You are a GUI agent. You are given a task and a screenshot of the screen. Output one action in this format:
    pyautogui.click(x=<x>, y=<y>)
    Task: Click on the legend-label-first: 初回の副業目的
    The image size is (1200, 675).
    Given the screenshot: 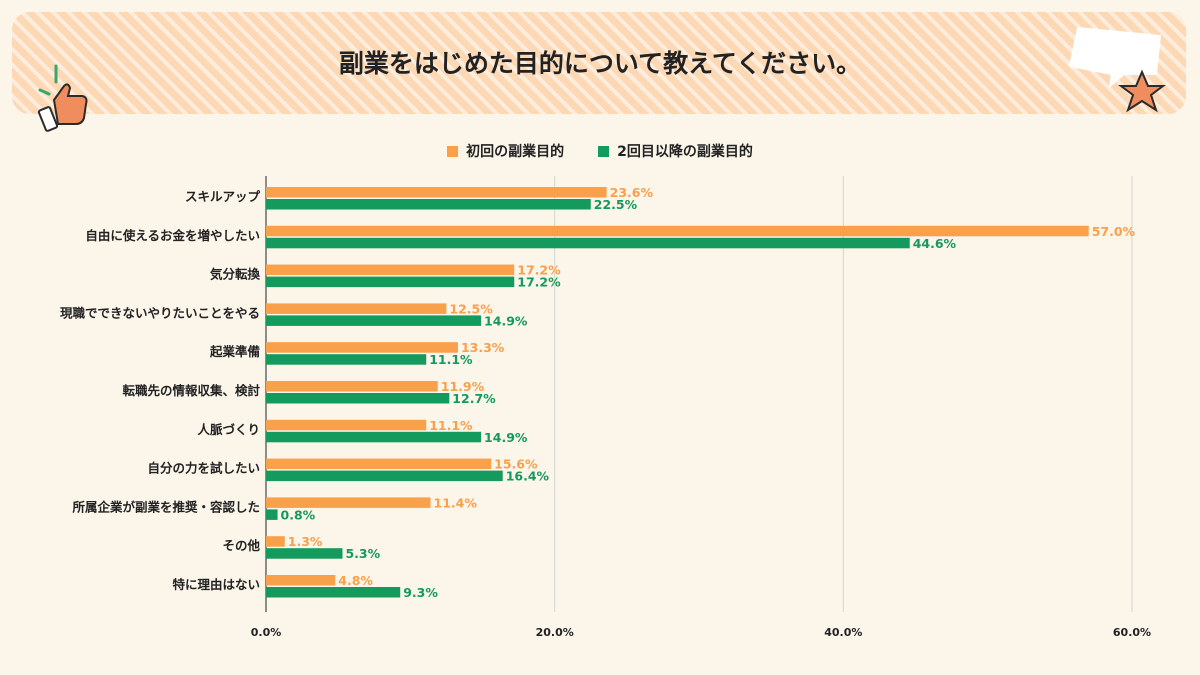 What is the action you would take?
    pyautogui.click(x=515, y=152)
    